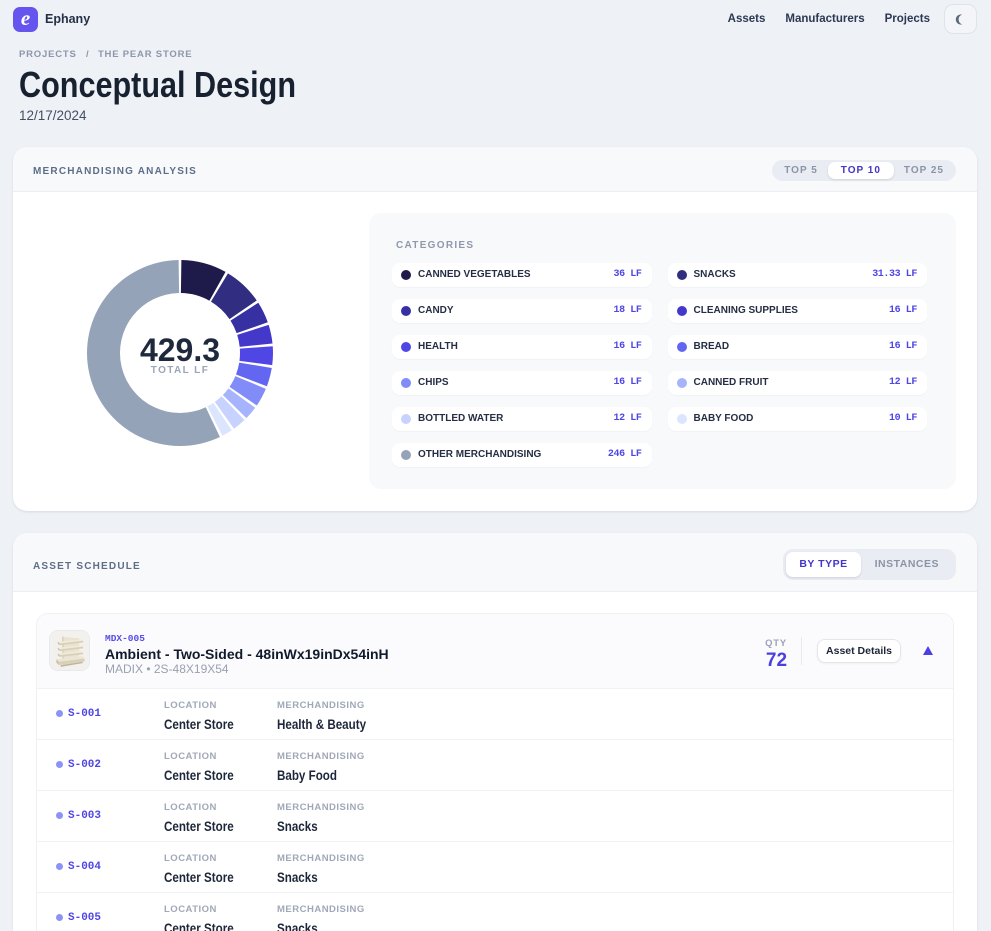  What do you see at coordinates (180, 370) in the screenshot?
I see `svg-text: TOTAL LF` at bounding box center [180, 370].